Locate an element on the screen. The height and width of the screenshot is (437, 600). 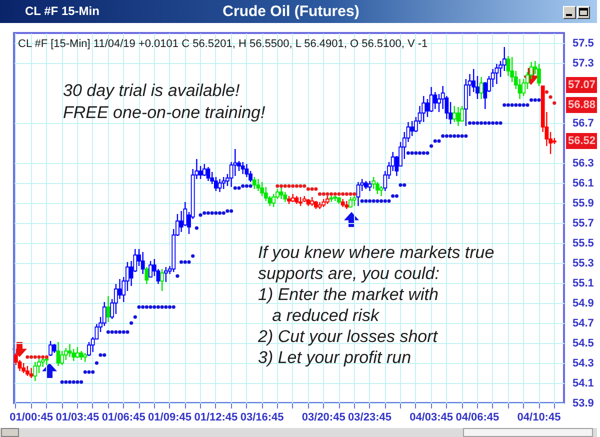
y-tick-label: 54.1 is located at coordinates (583, 384).